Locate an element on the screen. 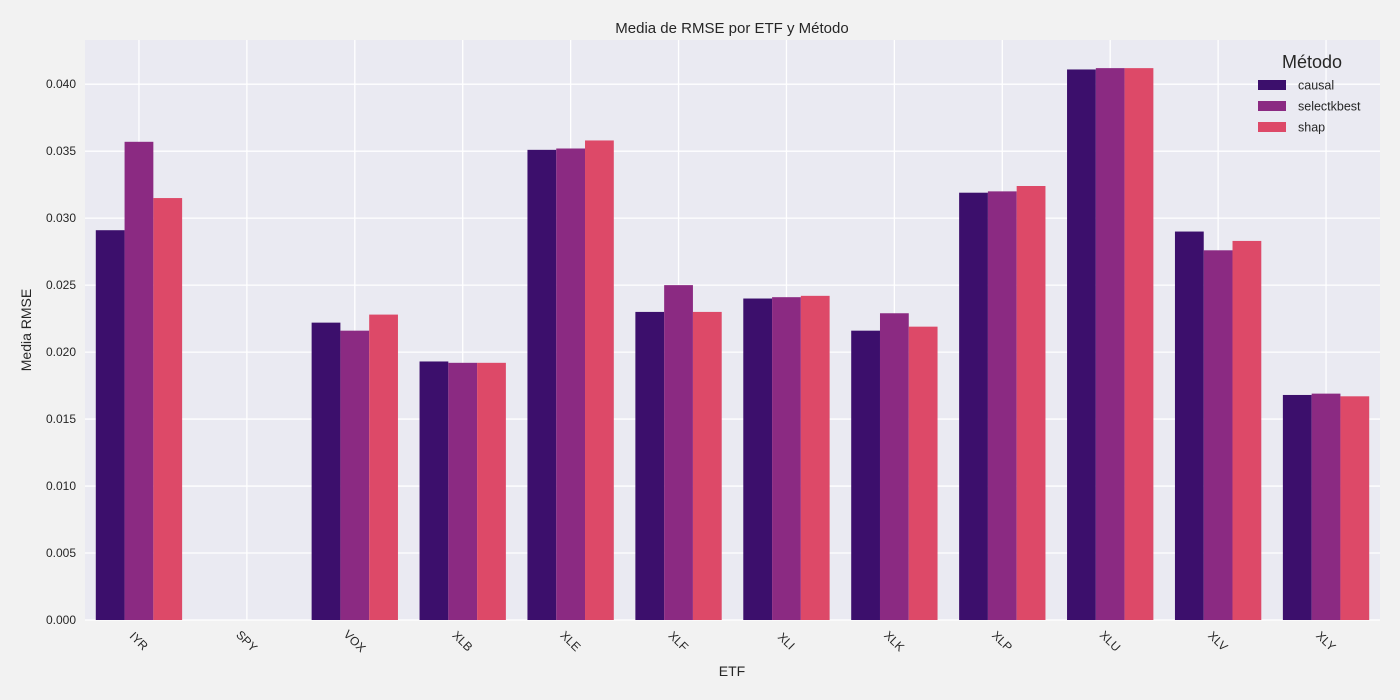  bar-causal-xlv is located at coordinates (1189, 425).